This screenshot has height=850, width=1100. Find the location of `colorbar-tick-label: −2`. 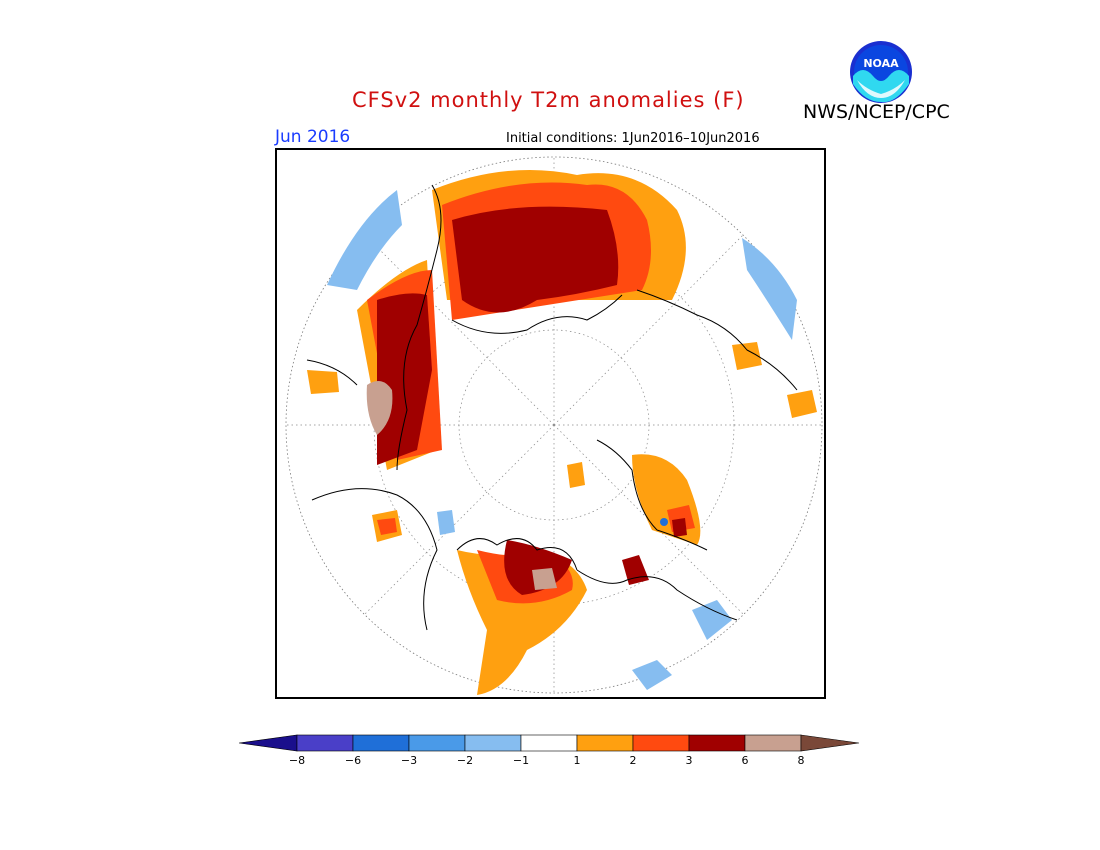

colorbar-tick-label: −2 is located at coordinates (465, 760).